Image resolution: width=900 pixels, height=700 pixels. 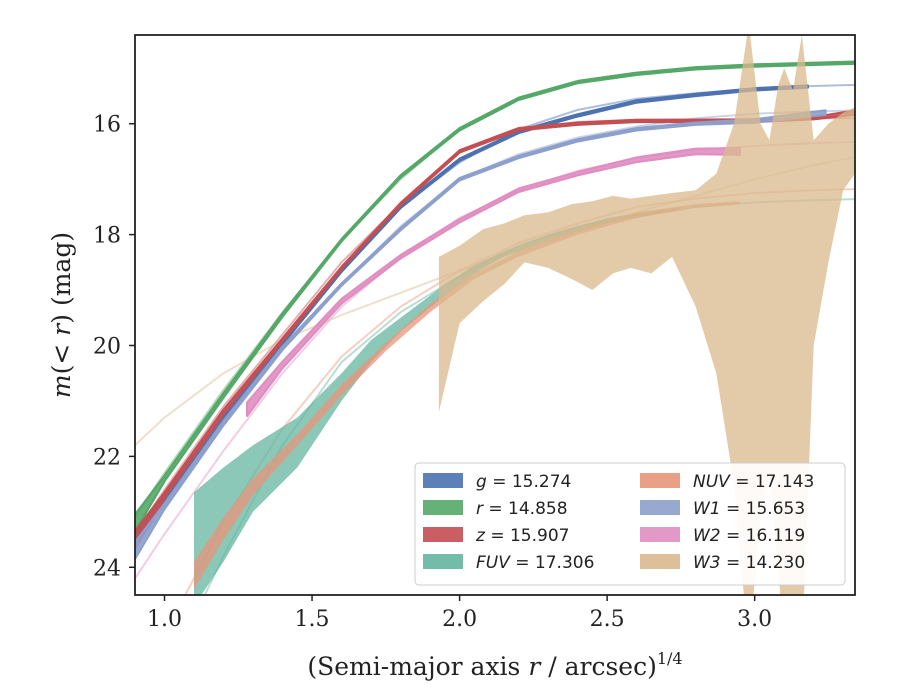 I want to click on y-axis-title-unit: (mag), so click(x=61, y=273).